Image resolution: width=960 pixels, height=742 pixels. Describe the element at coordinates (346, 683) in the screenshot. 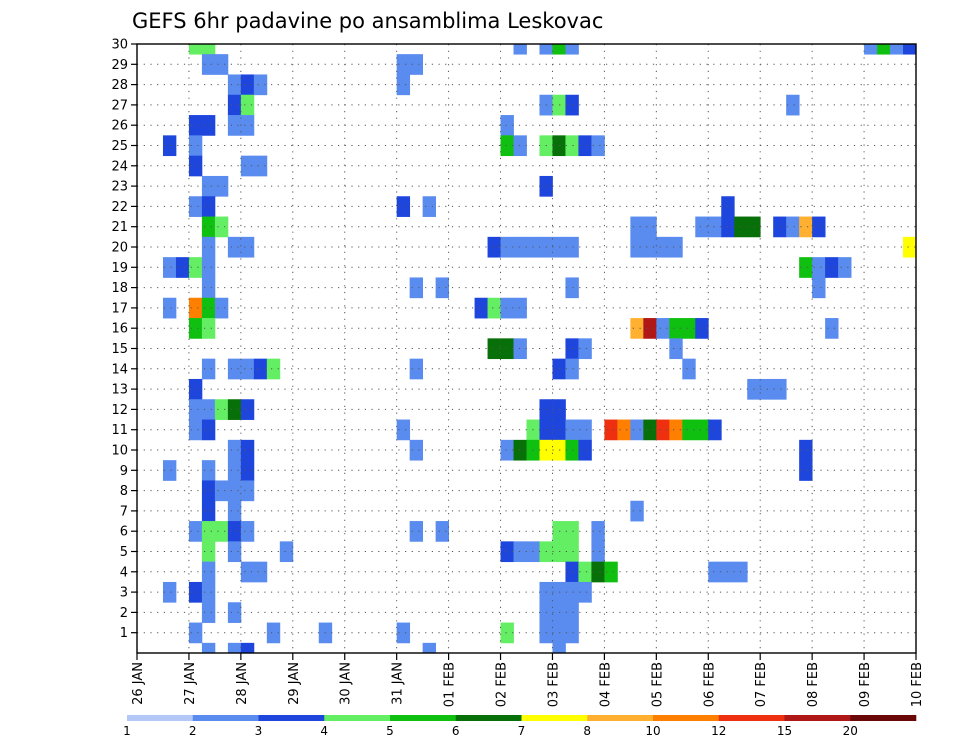

I see `x-tick-label: 30 JAN` at that location.